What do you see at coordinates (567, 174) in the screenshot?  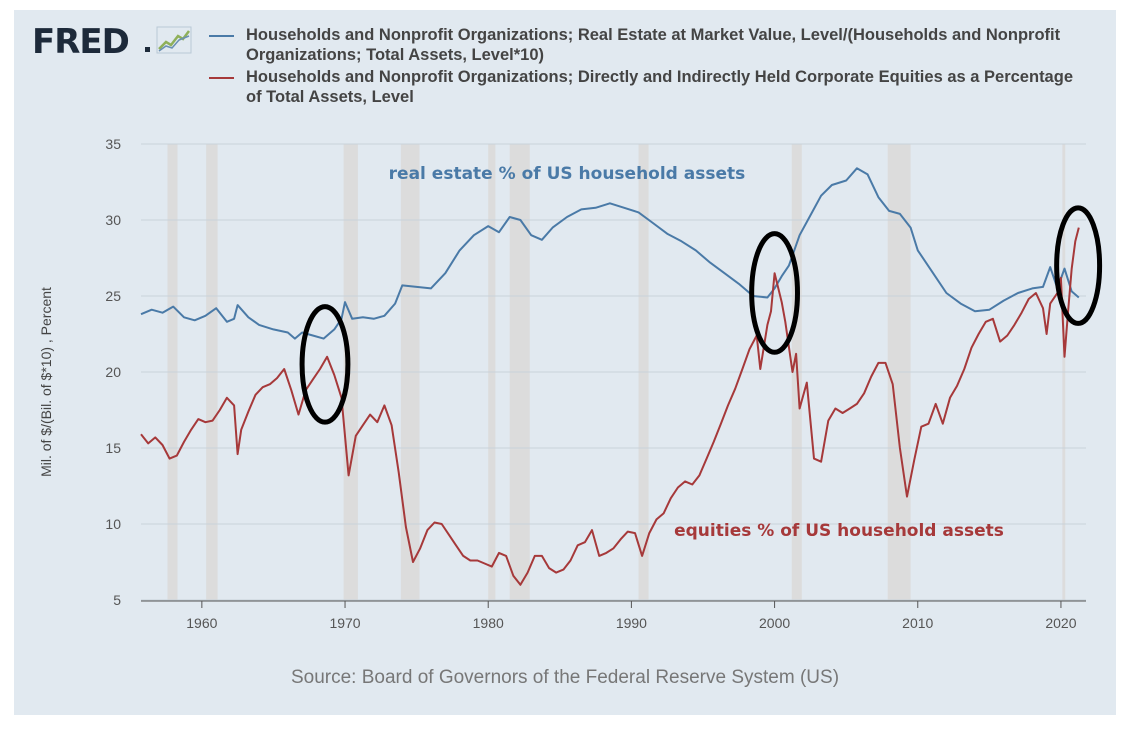 I see `real-estate-annotation: real estate % of US household assets` at bounding box center [567, 174].